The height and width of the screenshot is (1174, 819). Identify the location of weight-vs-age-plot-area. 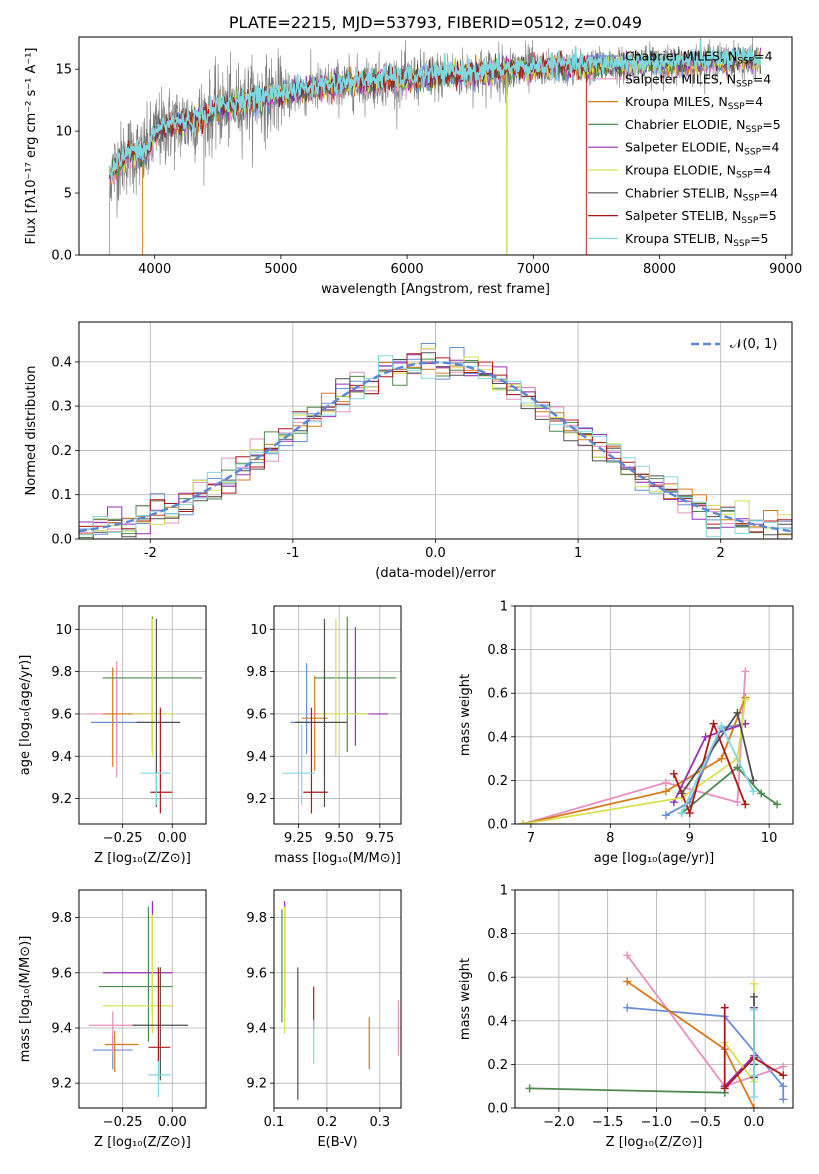
(650, 745).